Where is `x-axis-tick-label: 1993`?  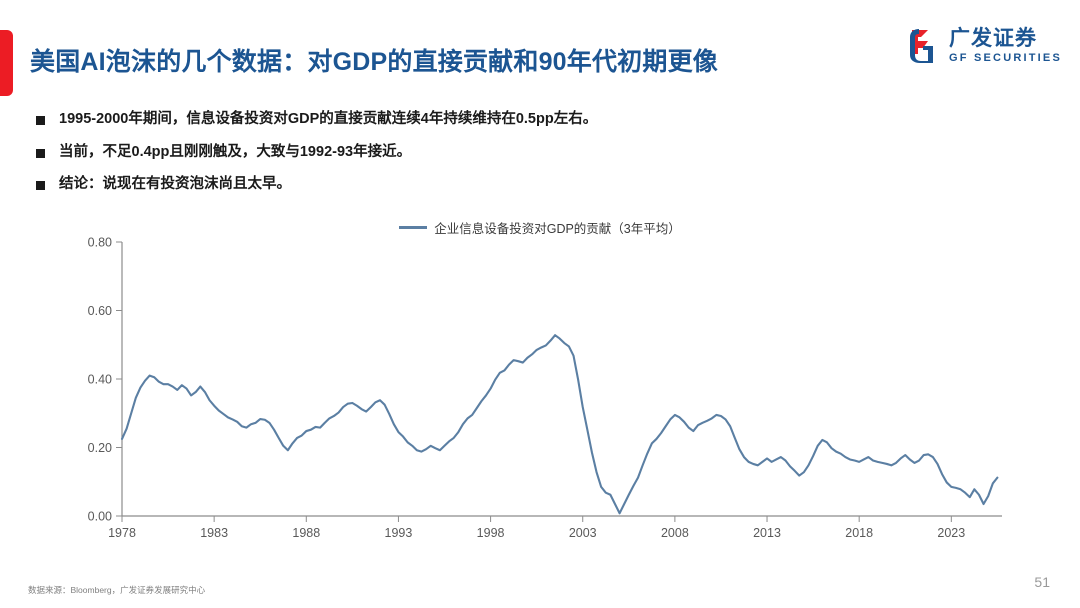
x-axis-tick-label: 1993 is located at coordinates (399, 533).